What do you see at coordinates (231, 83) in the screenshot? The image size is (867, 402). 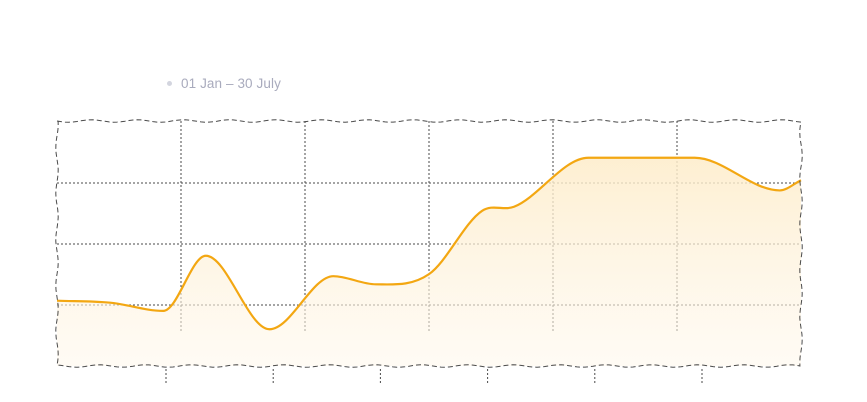 I see `legend-date-range: 01 Jan – 30 July` at bounding box center [231, 83].